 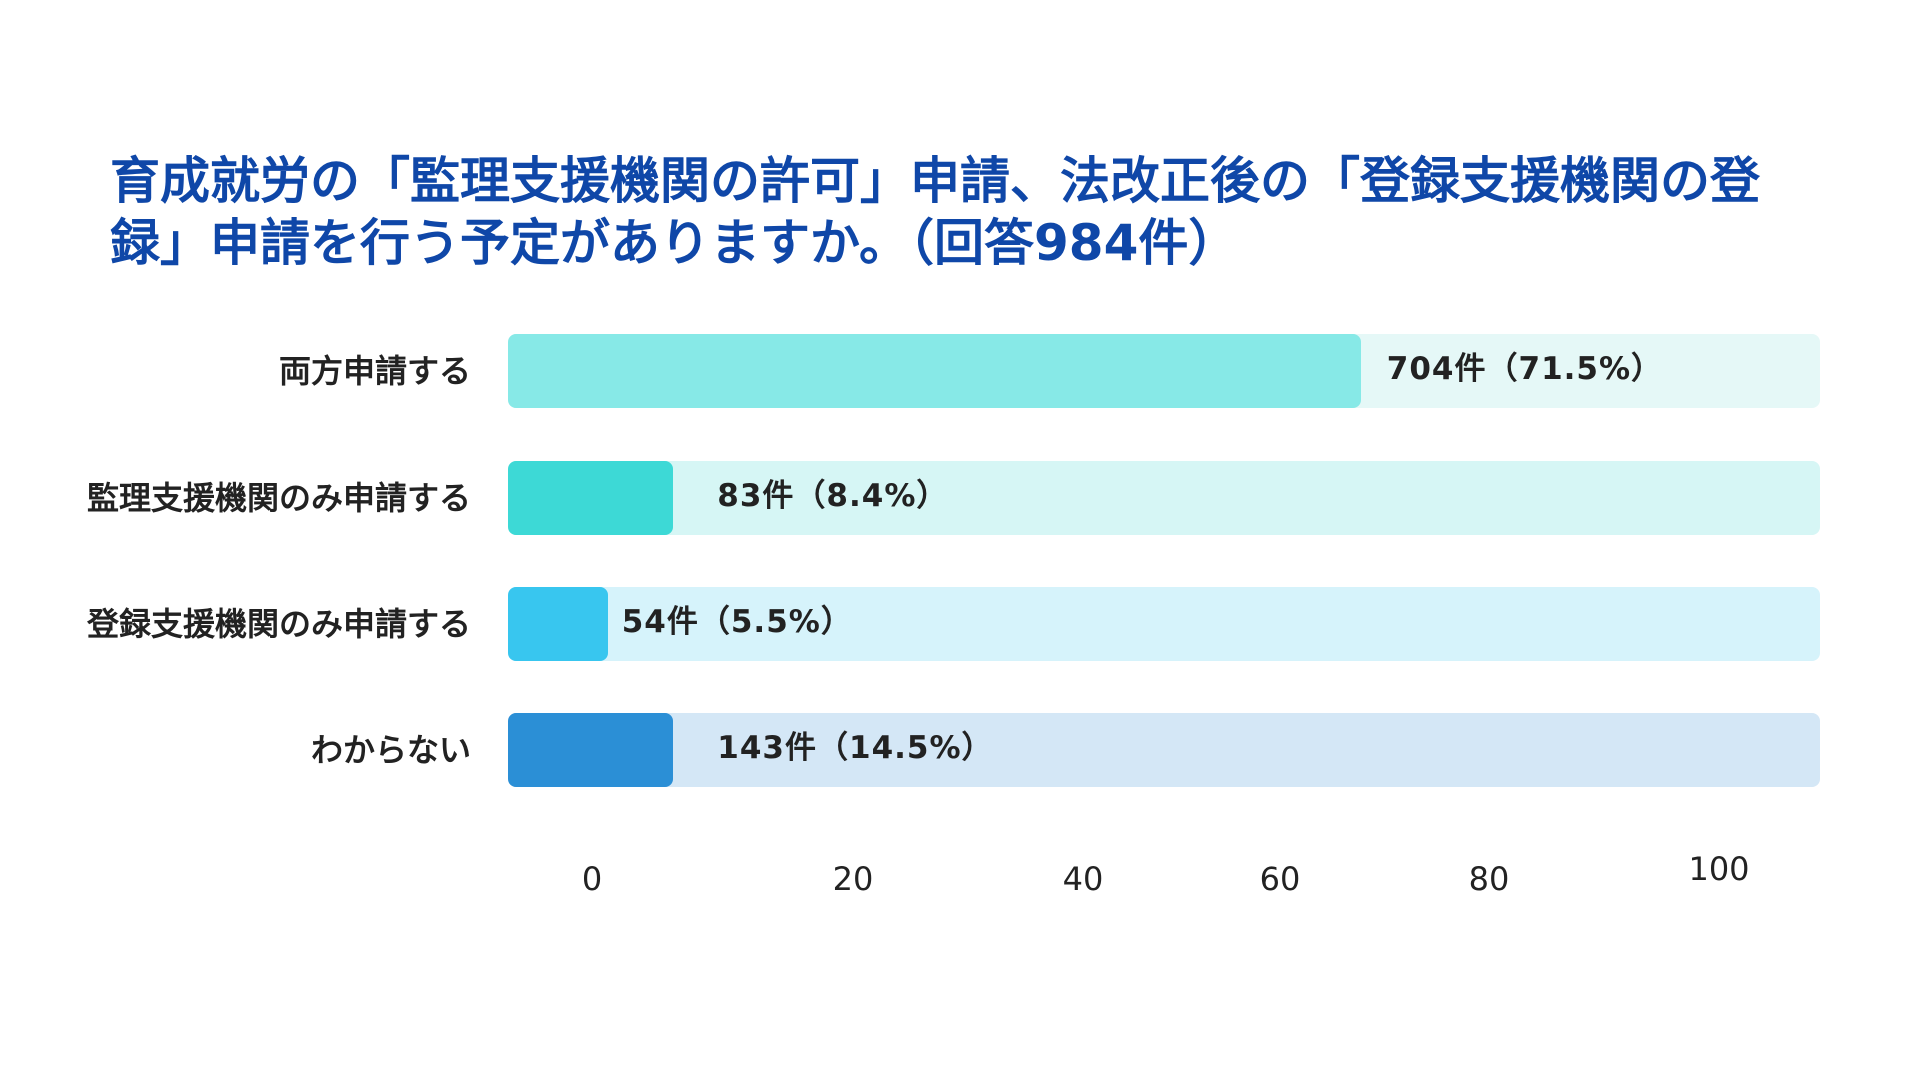 I want to click on x-tick-label: 20, so click(x=853, y=879).